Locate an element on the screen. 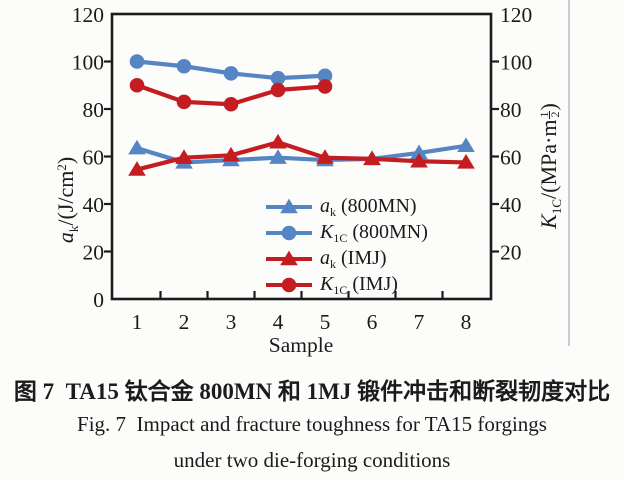  legend-marker-circle-blue is located at coordinates (289, 233).